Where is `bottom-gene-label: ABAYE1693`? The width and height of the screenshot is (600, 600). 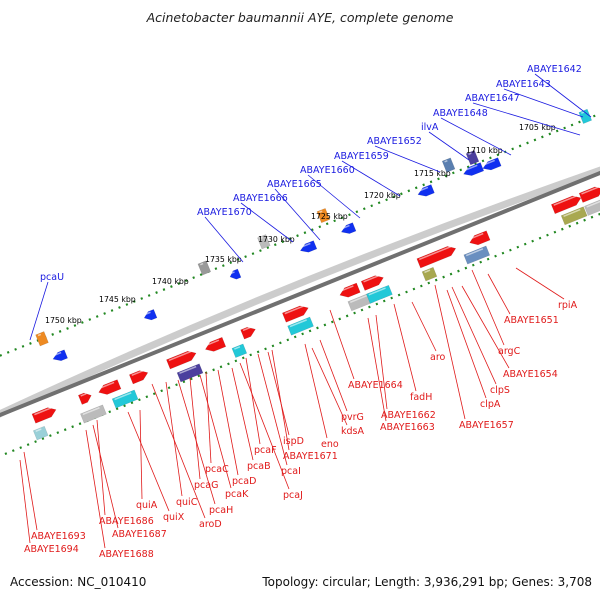
bottom-gene-label: ABAYE1693 is located at coordinates (58, 536).